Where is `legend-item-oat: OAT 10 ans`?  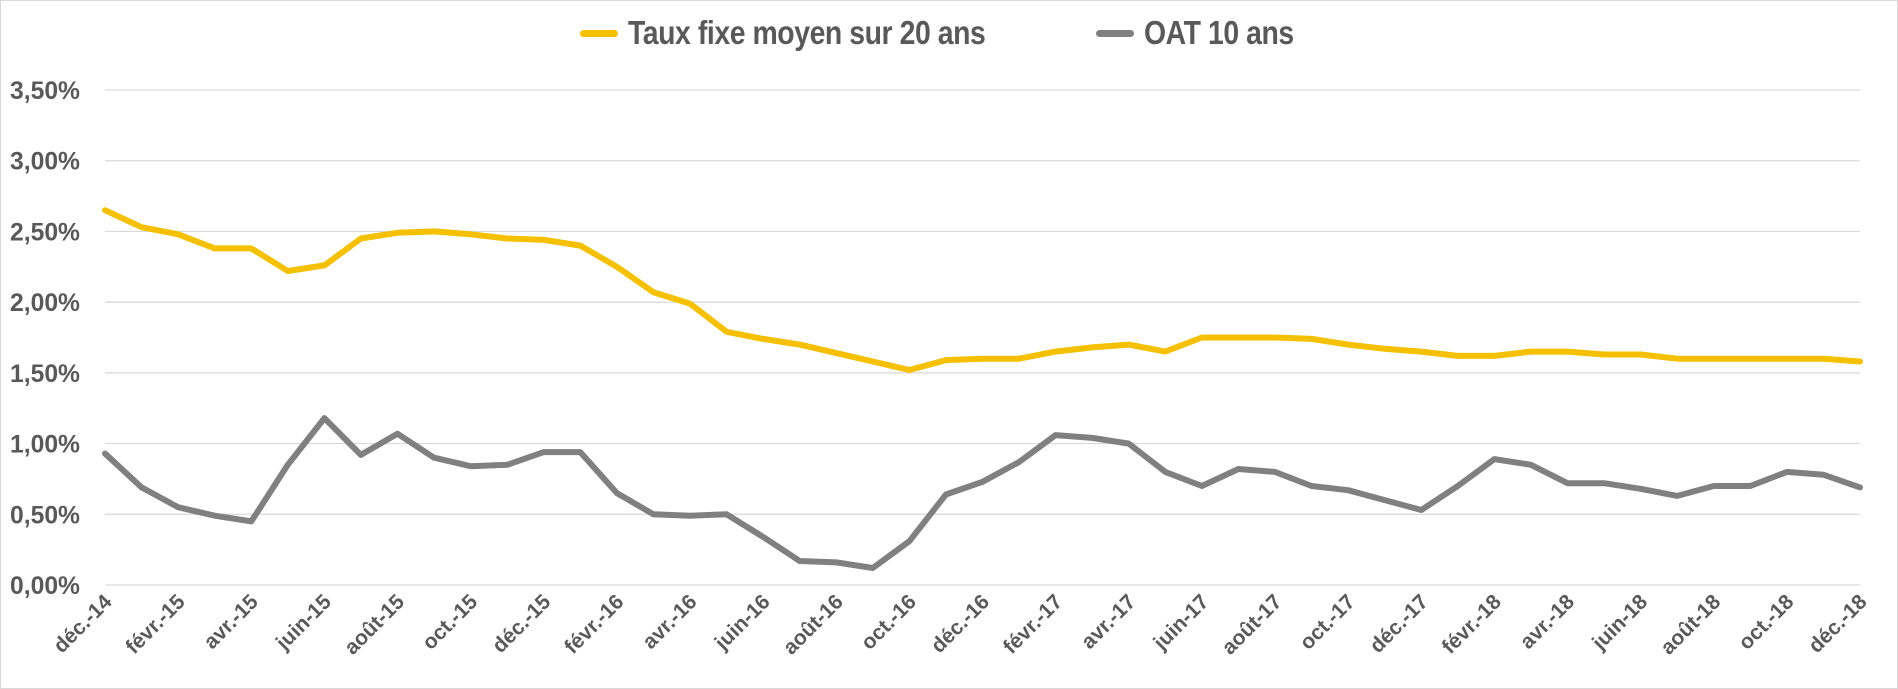
legend-item-oat: OAT 10 ans is located at coordinates (1206, 33).